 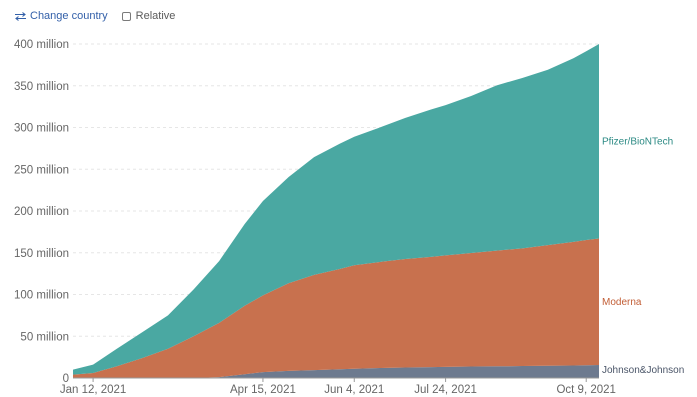 I want to click on y-tick-label: 100 million, so click(x=41, y=296).